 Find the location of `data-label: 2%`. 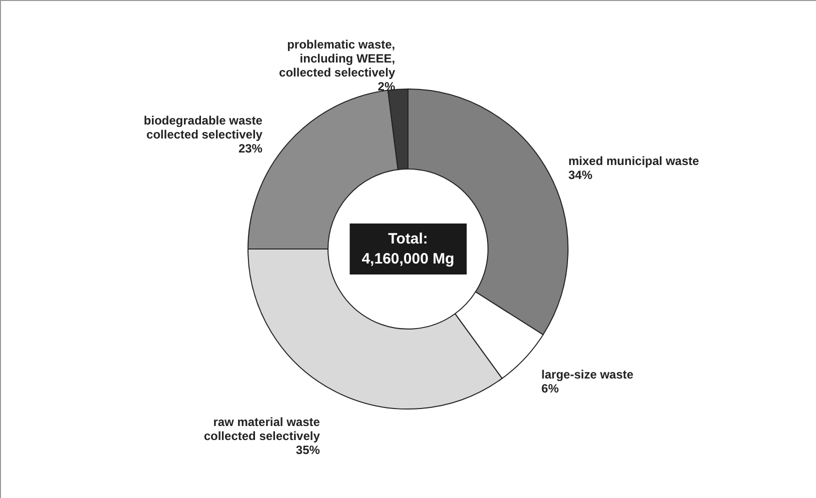

data-label: 2% is located at coordinates (387, 86).